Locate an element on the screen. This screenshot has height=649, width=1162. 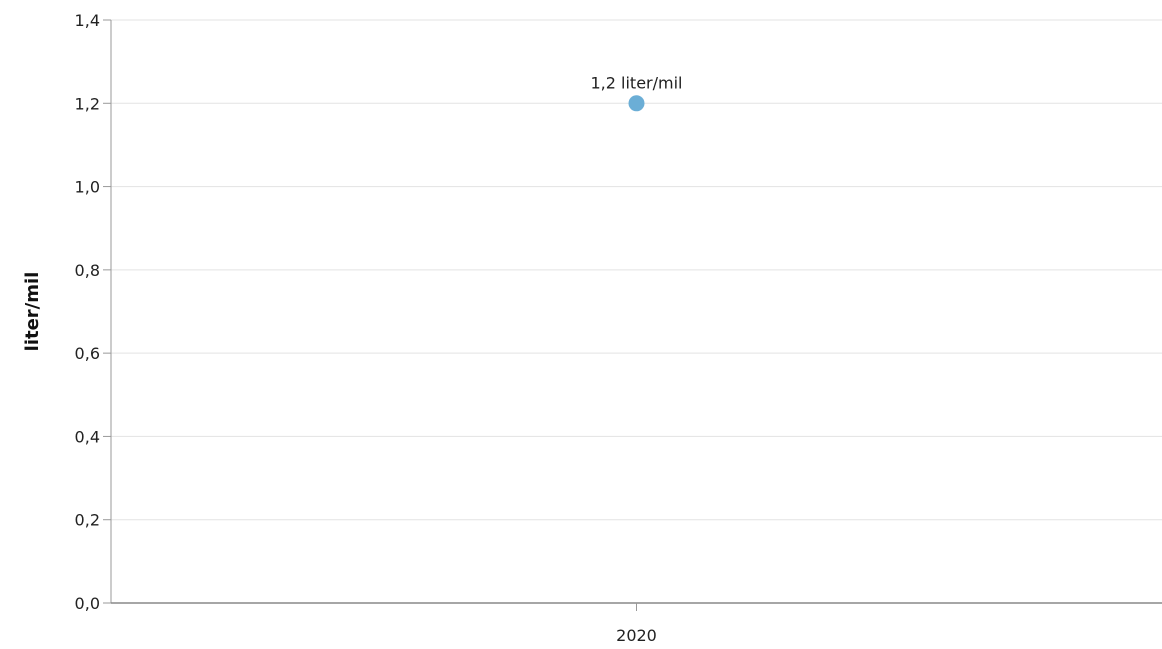
data-label: 1,2 liter/mil is located at coordinates (637, 82).